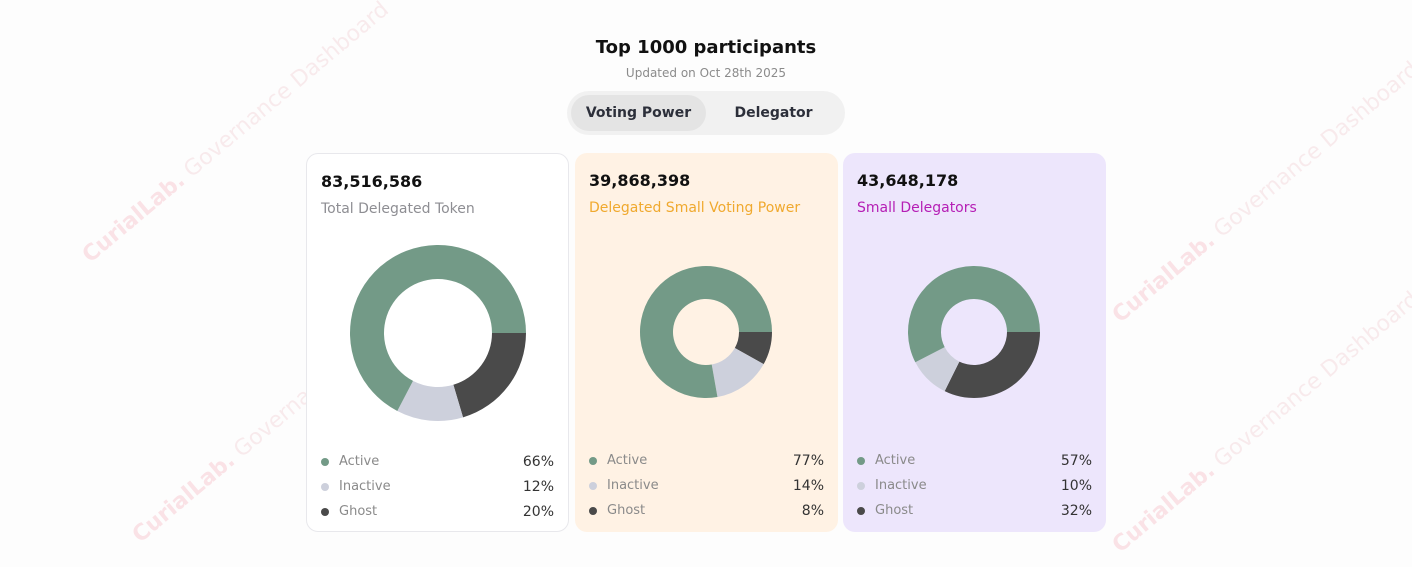 Image resolution: width=1412 pixels, height=567 pixels. What do you see at coordinates (706, 460) in the screenshot?
I see `legend-item: Active 77%` at bounding box center [706, 460].